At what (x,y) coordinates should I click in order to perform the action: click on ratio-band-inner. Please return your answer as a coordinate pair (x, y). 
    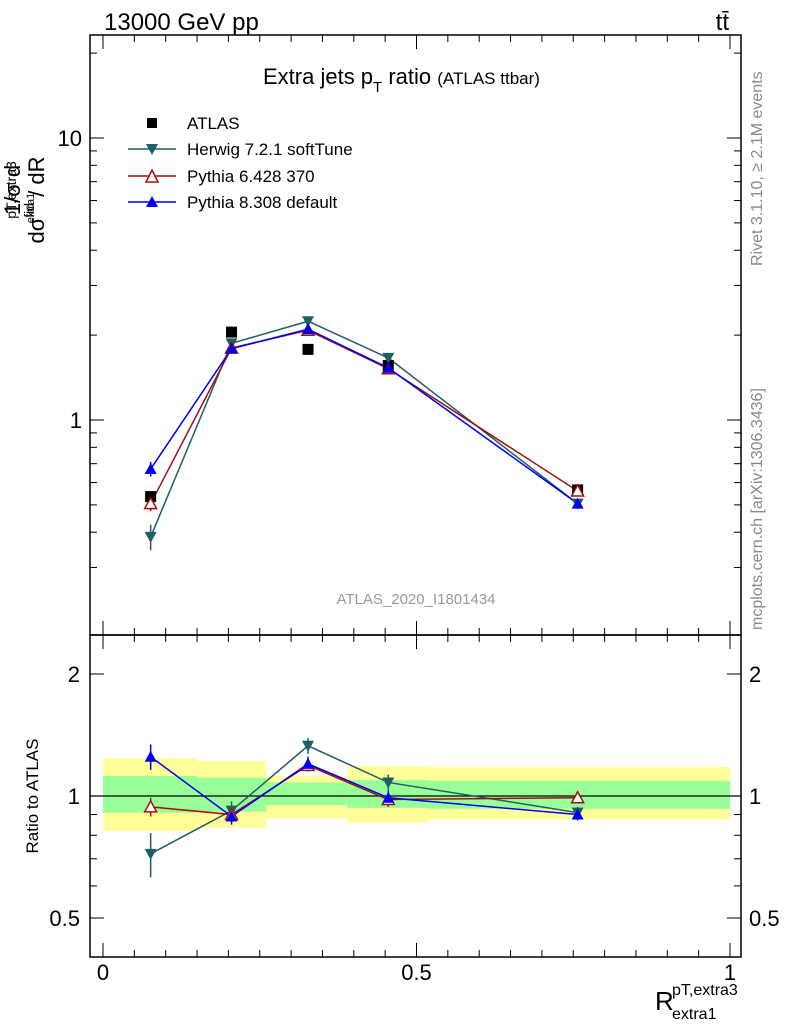
    Looking at the image, I should click on (307, 794).